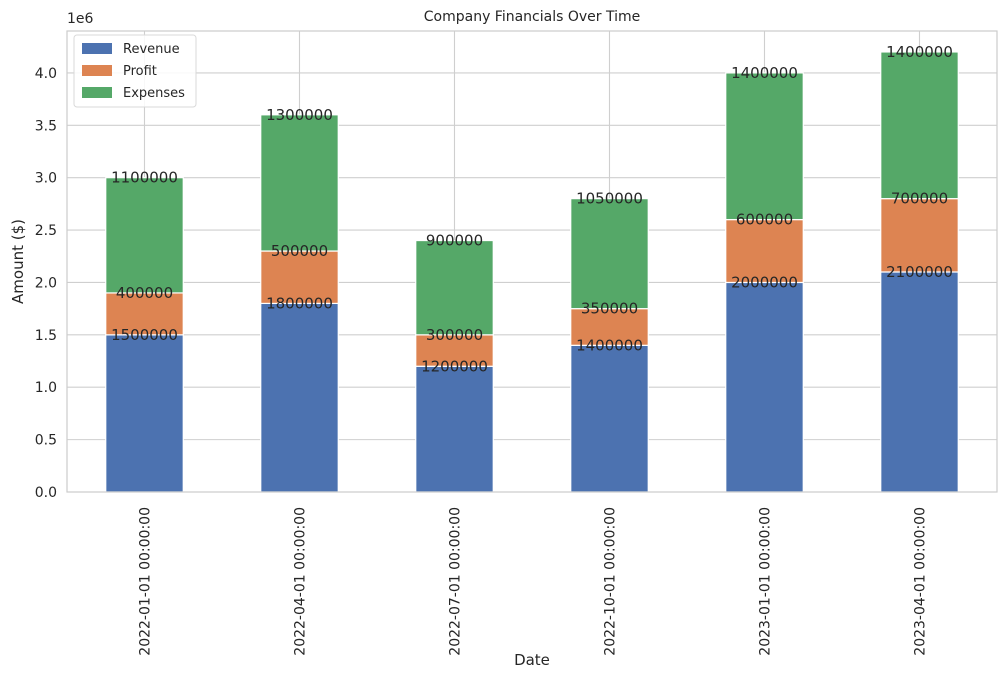 This screenshot has height=677, width=1006. Describe the element at coordinates (609, 309) in the screenshot. I see `data-label-profit: 350000` at that location.